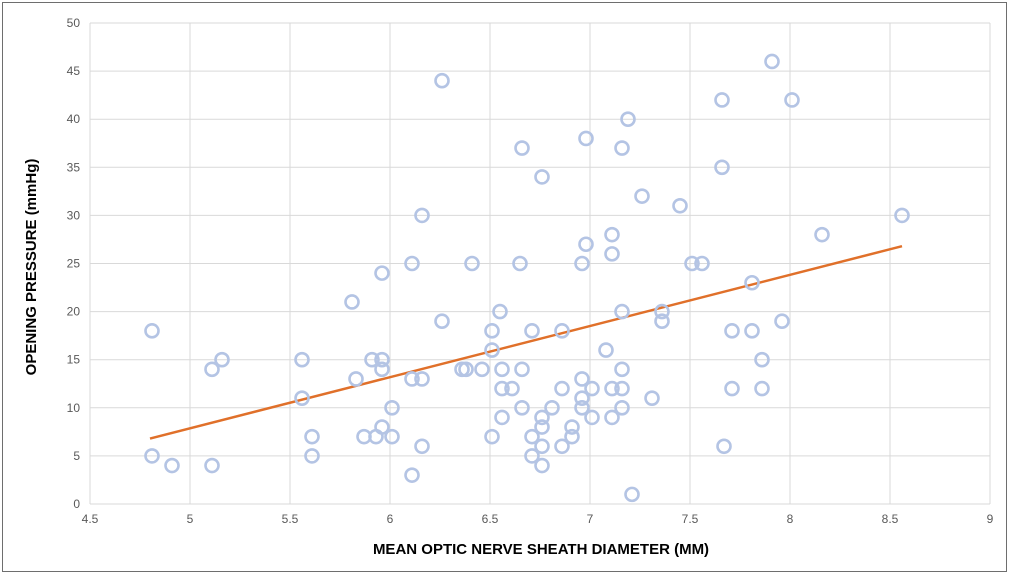 This screenshot has height=576, width=1011. Describe the element at coordinates (74, 408) in the screenshot. I see `y-tick-label: 10` at that location.